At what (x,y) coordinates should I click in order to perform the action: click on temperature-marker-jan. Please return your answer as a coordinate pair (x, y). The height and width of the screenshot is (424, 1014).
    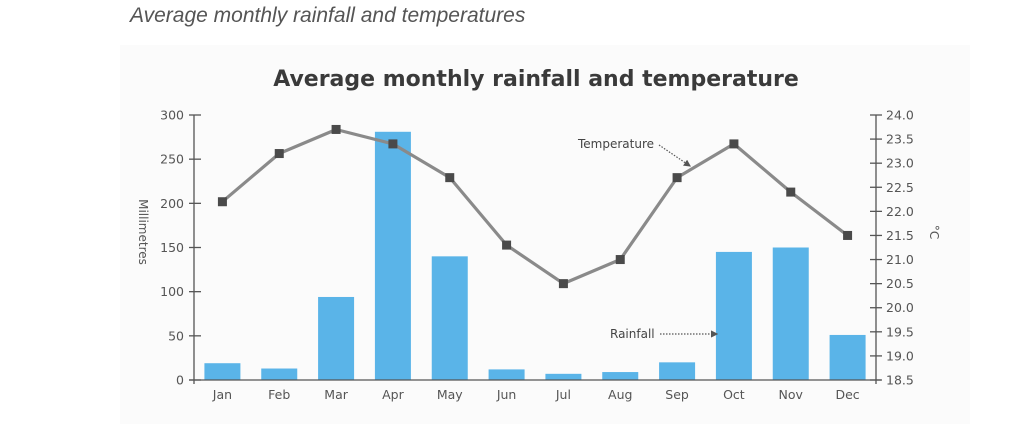
    Looking at the image, I should click on (222, 202).